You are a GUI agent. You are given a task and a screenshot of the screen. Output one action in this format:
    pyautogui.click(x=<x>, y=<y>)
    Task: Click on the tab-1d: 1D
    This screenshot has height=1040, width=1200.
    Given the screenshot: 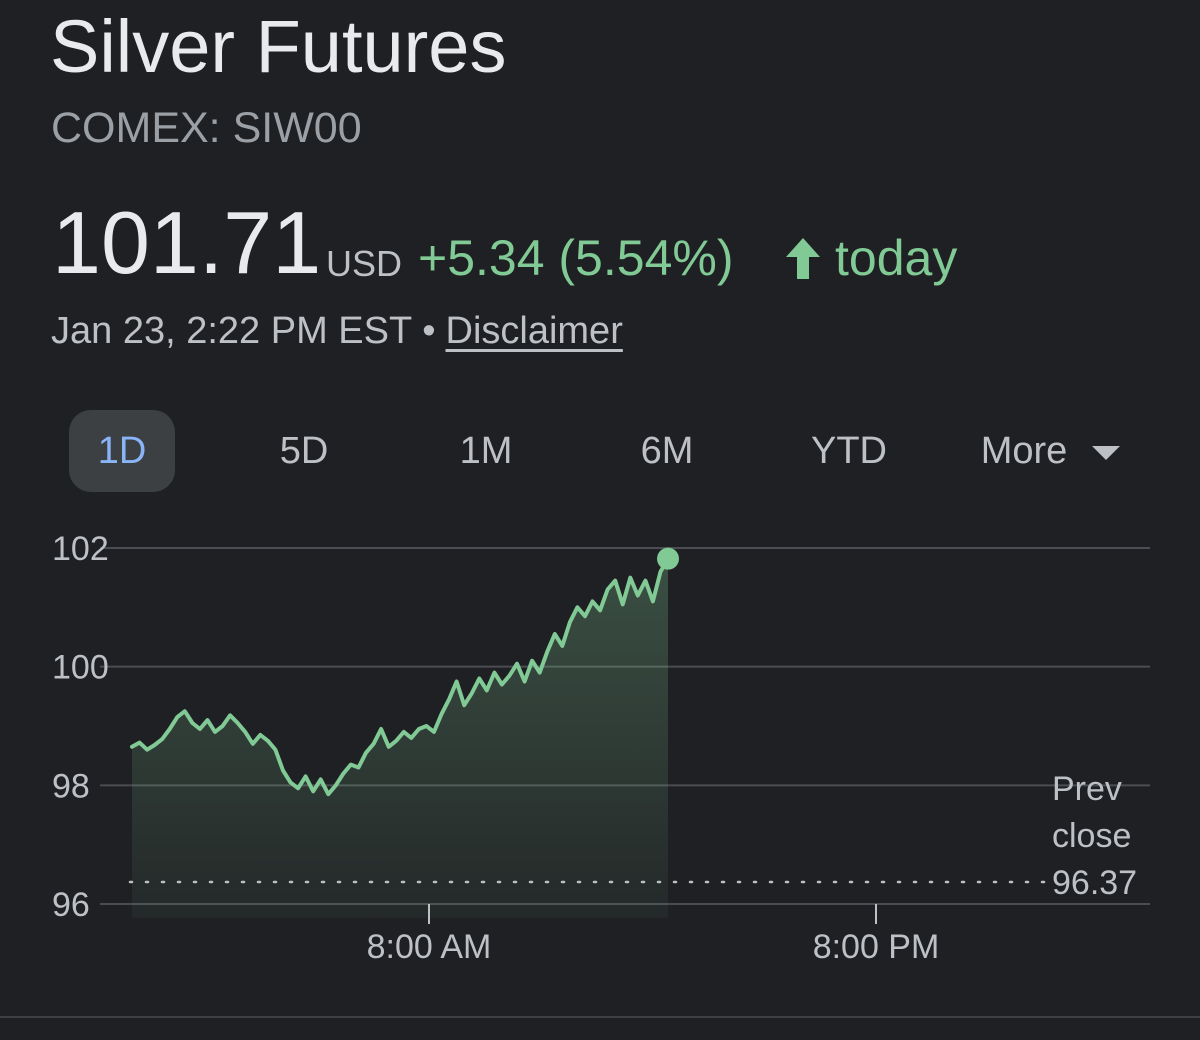 What is the action you would take?
    pyautogui.click(x=122, y=451)
    